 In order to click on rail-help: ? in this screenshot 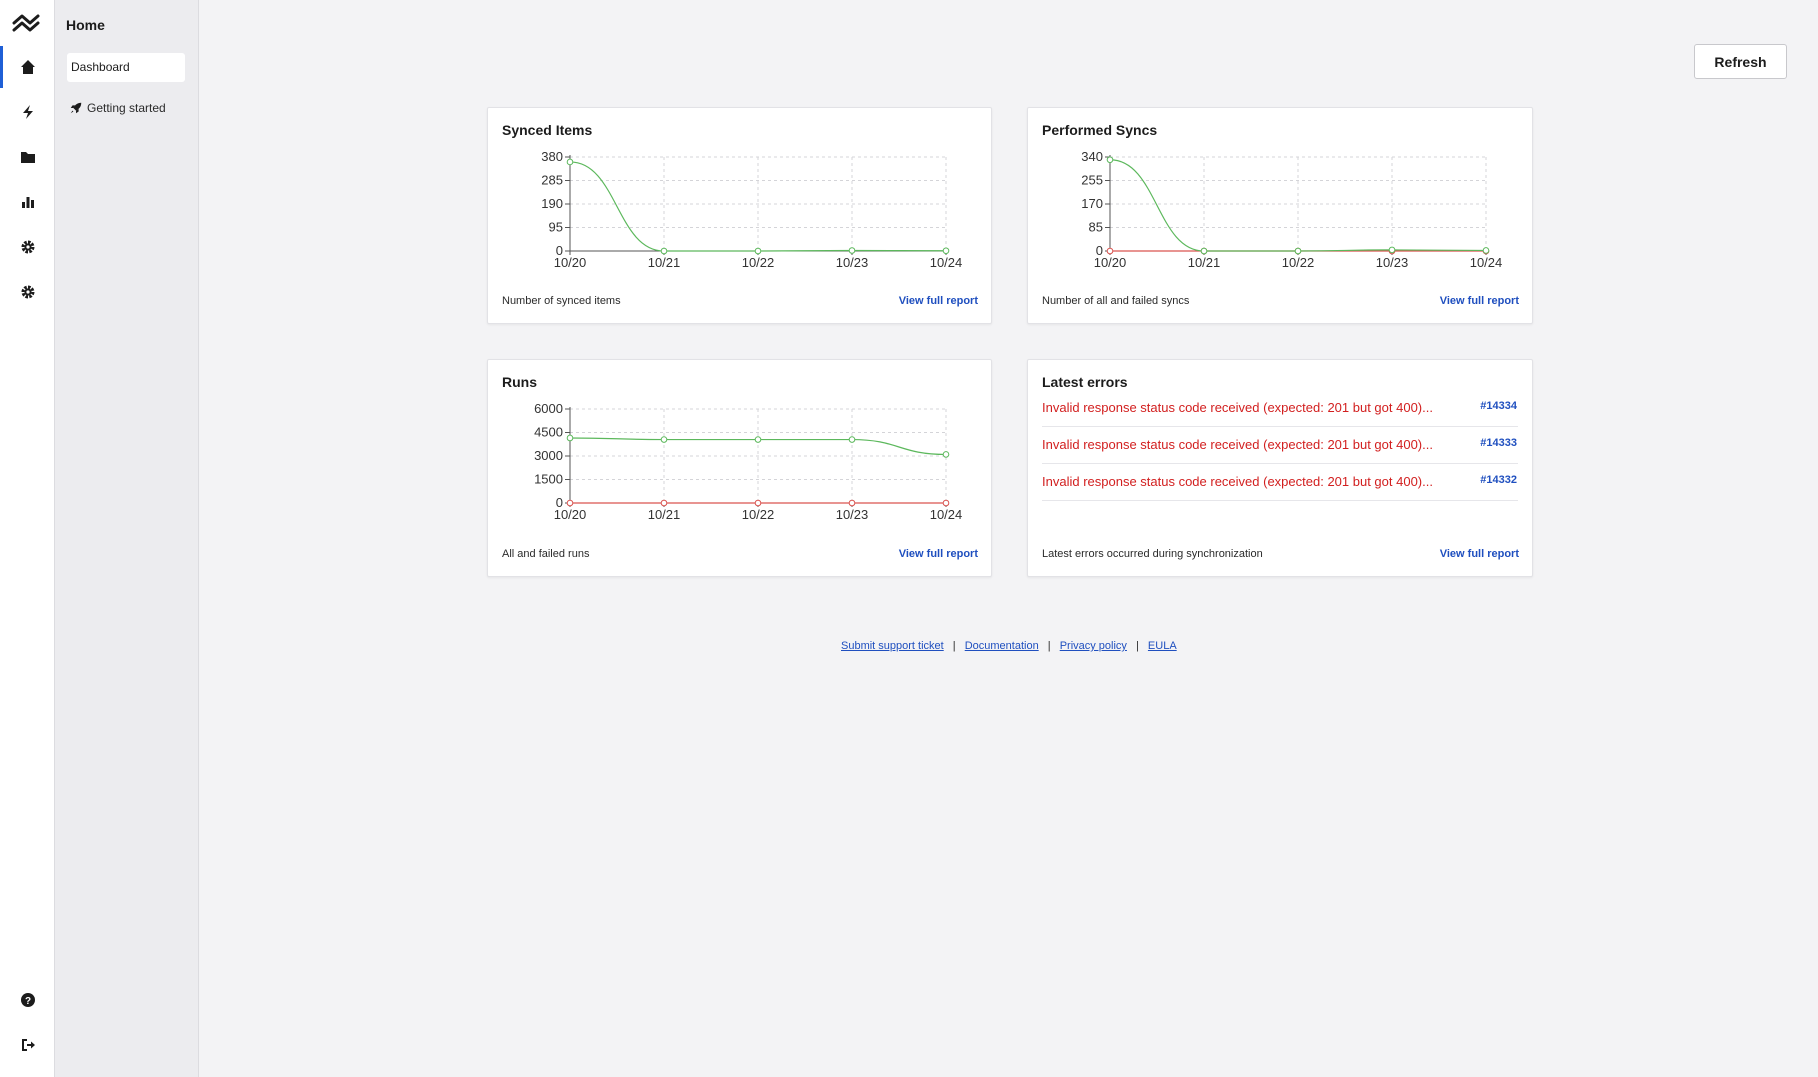, I will do `click(27, 1000)`.